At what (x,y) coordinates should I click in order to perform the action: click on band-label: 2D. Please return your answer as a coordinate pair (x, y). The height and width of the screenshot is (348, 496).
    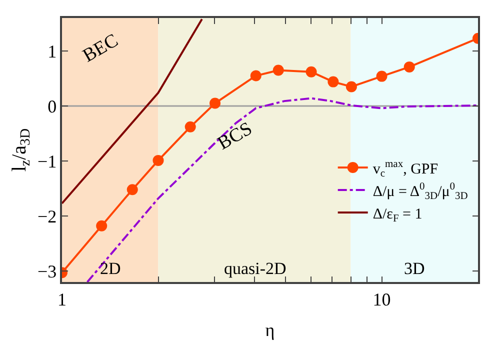
    Looking at the image, I should click on (110, 268).